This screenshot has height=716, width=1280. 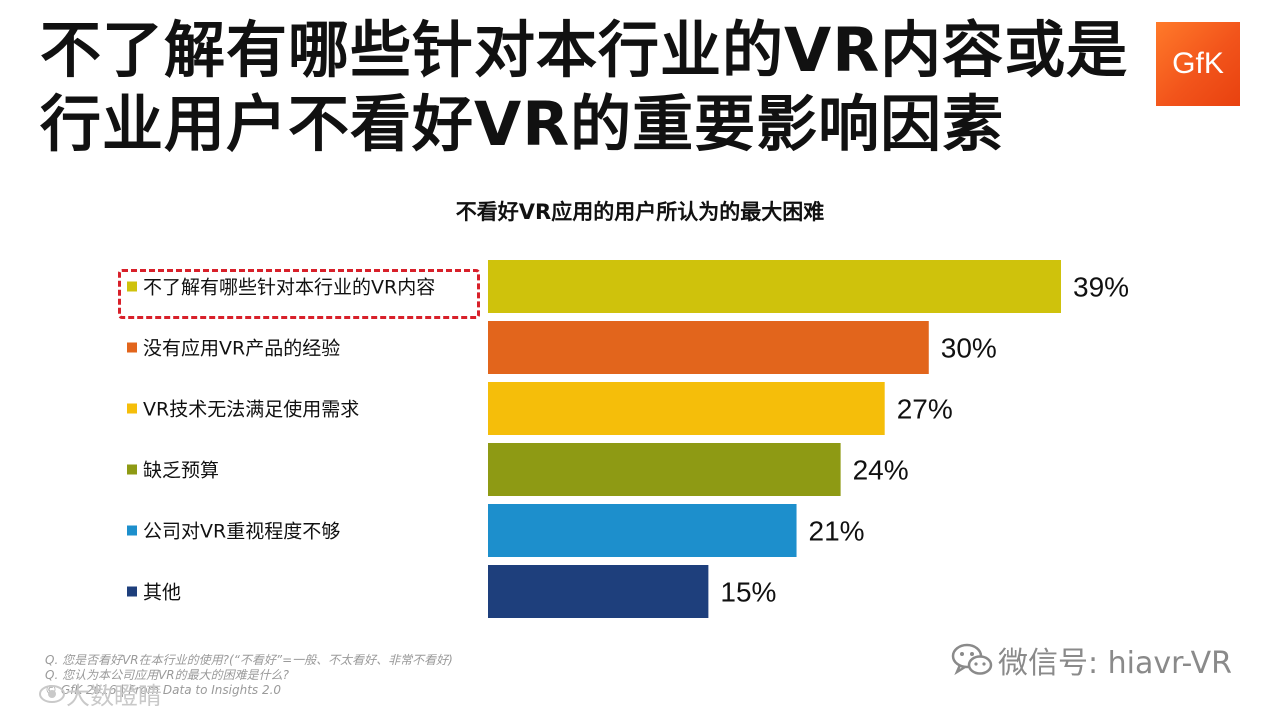 I want to click on gfk-logo-text: GfK, so click(x=1198, y=63).